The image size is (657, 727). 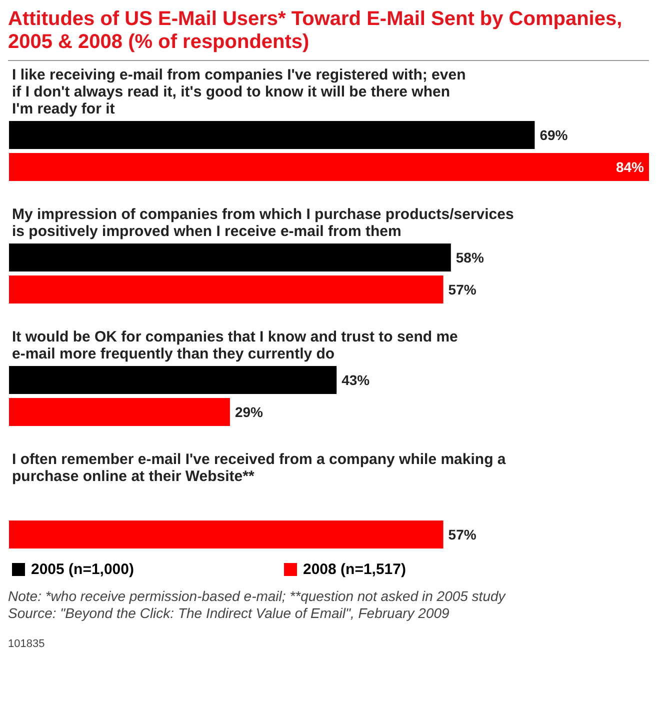 What do you see at coordinates (354, 569) in the screenshot?
I see `legend-label: 2008 (n=1,517)` at bounding box center [354, 569].